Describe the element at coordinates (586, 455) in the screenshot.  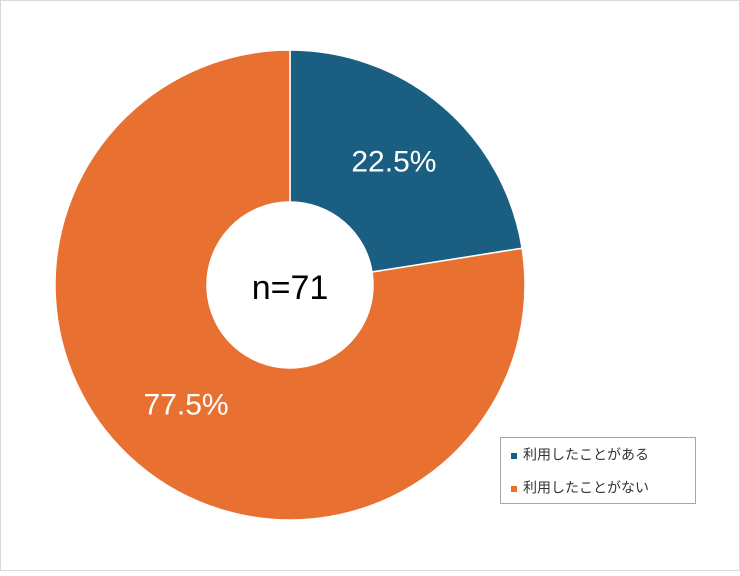
I see `legend-label: 利用したことがある` at that location.